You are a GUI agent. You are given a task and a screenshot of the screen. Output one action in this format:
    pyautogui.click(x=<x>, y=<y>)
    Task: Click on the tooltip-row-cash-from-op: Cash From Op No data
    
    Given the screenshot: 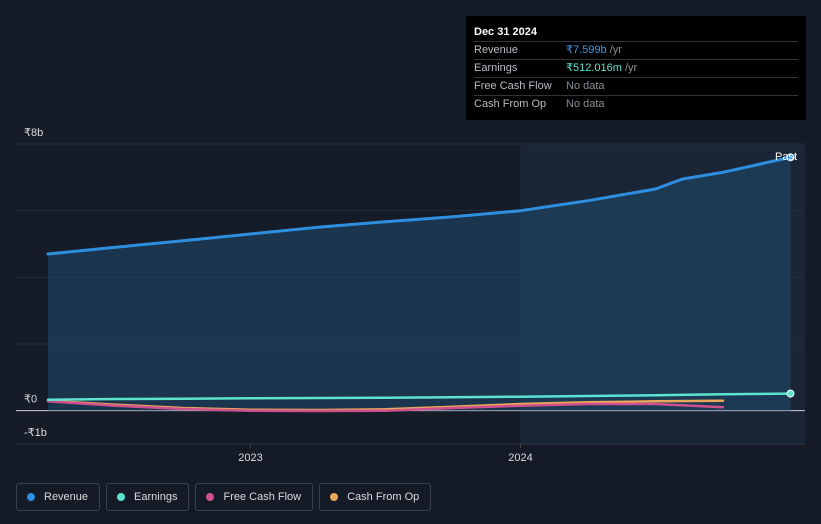 What is the action you would take?
    pyautogui.click(x=636, y=104)
    